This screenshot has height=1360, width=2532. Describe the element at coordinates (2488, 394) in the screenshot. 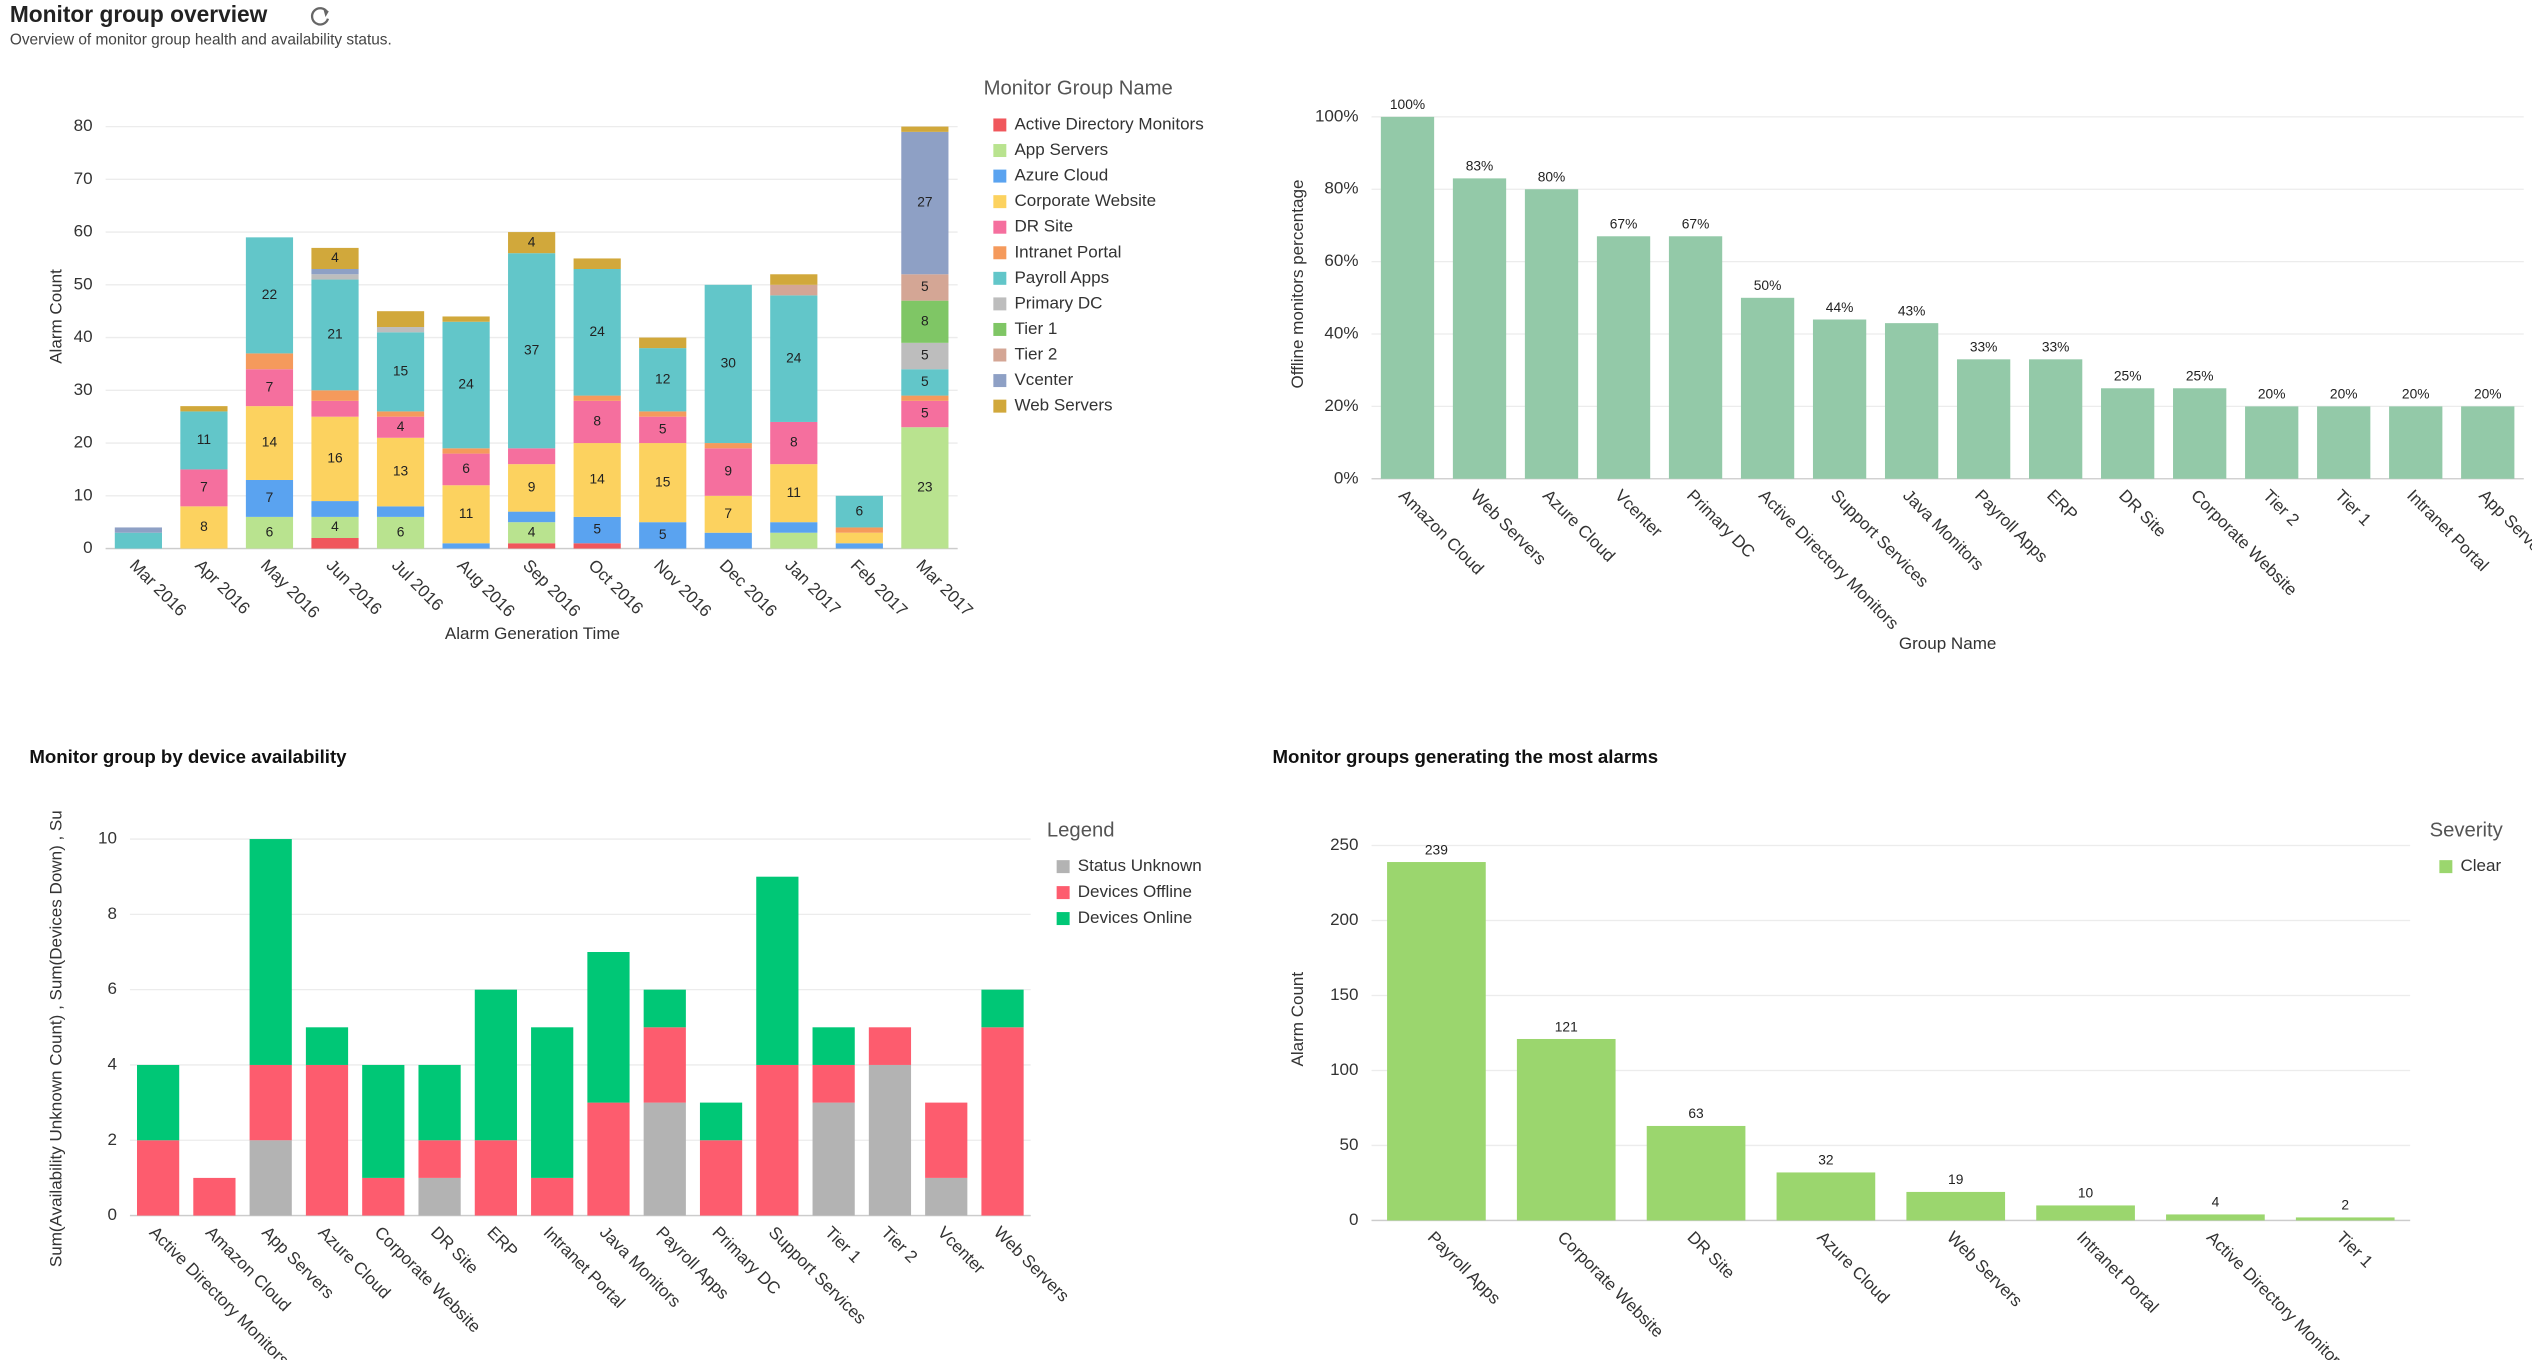

I see `data-label: 20%` at that location.